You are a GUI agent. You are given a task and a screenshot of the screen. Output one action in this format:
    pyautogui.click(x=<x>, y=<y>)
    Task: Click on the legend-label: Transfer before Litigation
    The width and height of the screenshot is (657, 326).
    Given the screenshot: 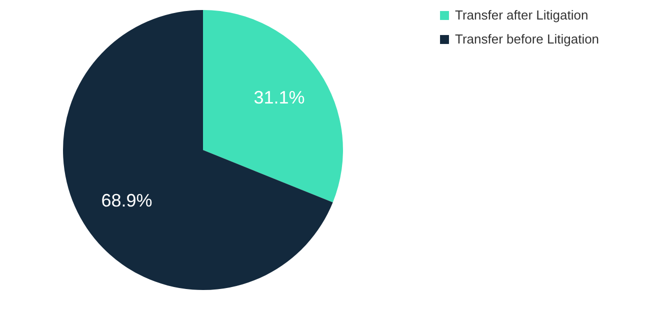 What is the action you would take?
    pyautogui.click(x=527, y=39)
    